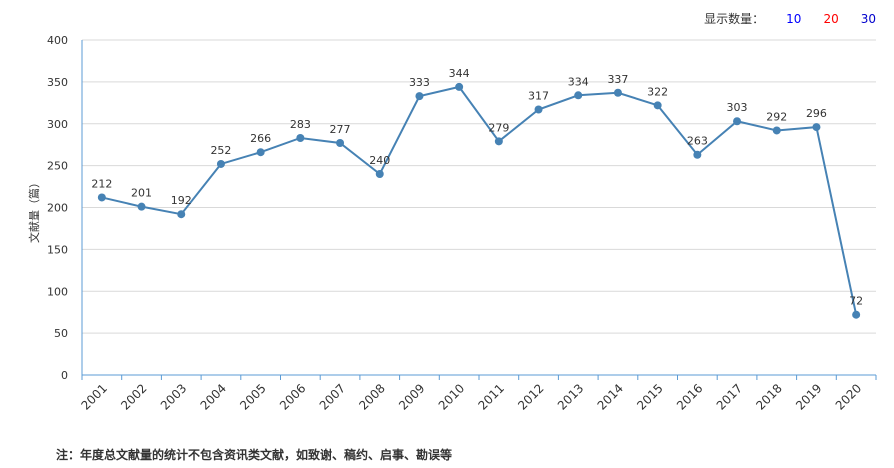 Image resolution: width=894 pixels, height=468 pixels. Describe the element at coordinates (734, 19) in the screenshot. I see `display-count-label: 显示数量：` at that location.